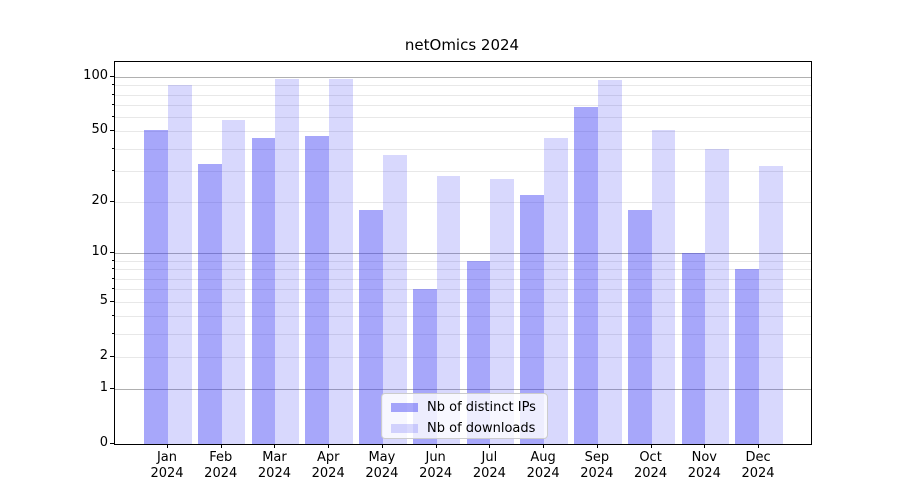  What do you see at coordinates (156, 286) in the screenshot?
I see `bar-ips-jan` at bounding box center [156, 286].